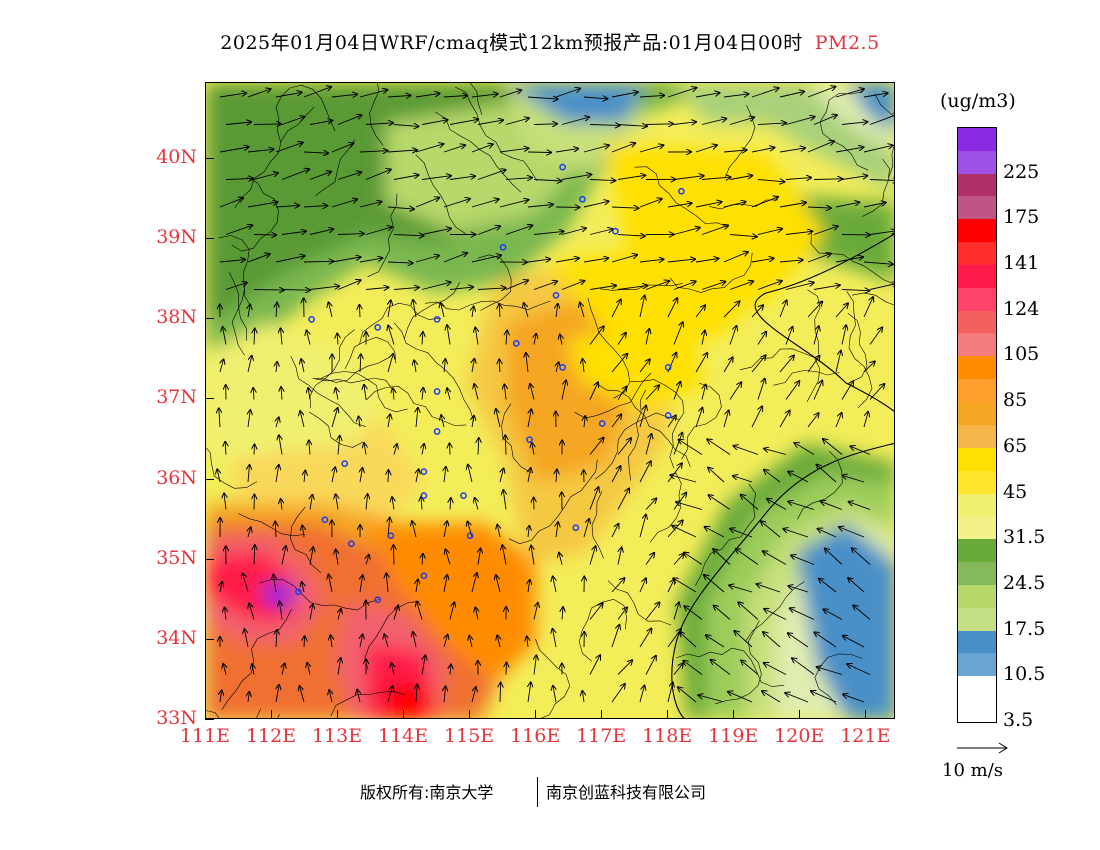 Image resolution: width=1100 pixels, height=850 pixels. What do you see at coordinates (1024, 674) in the screenshot?
I see `legend-label: 10.5` at bounding box center [1024, 674].